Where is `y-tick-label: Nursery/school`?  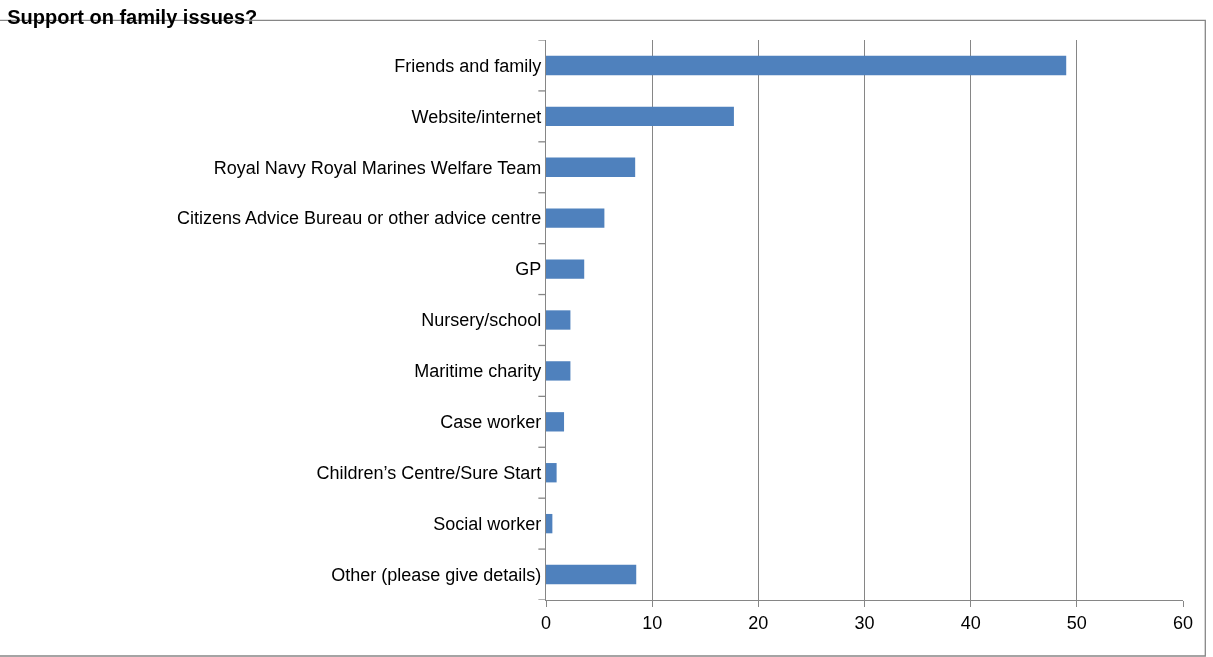 y-tick-label: Nursery/school is located at coordinates (481, 320).